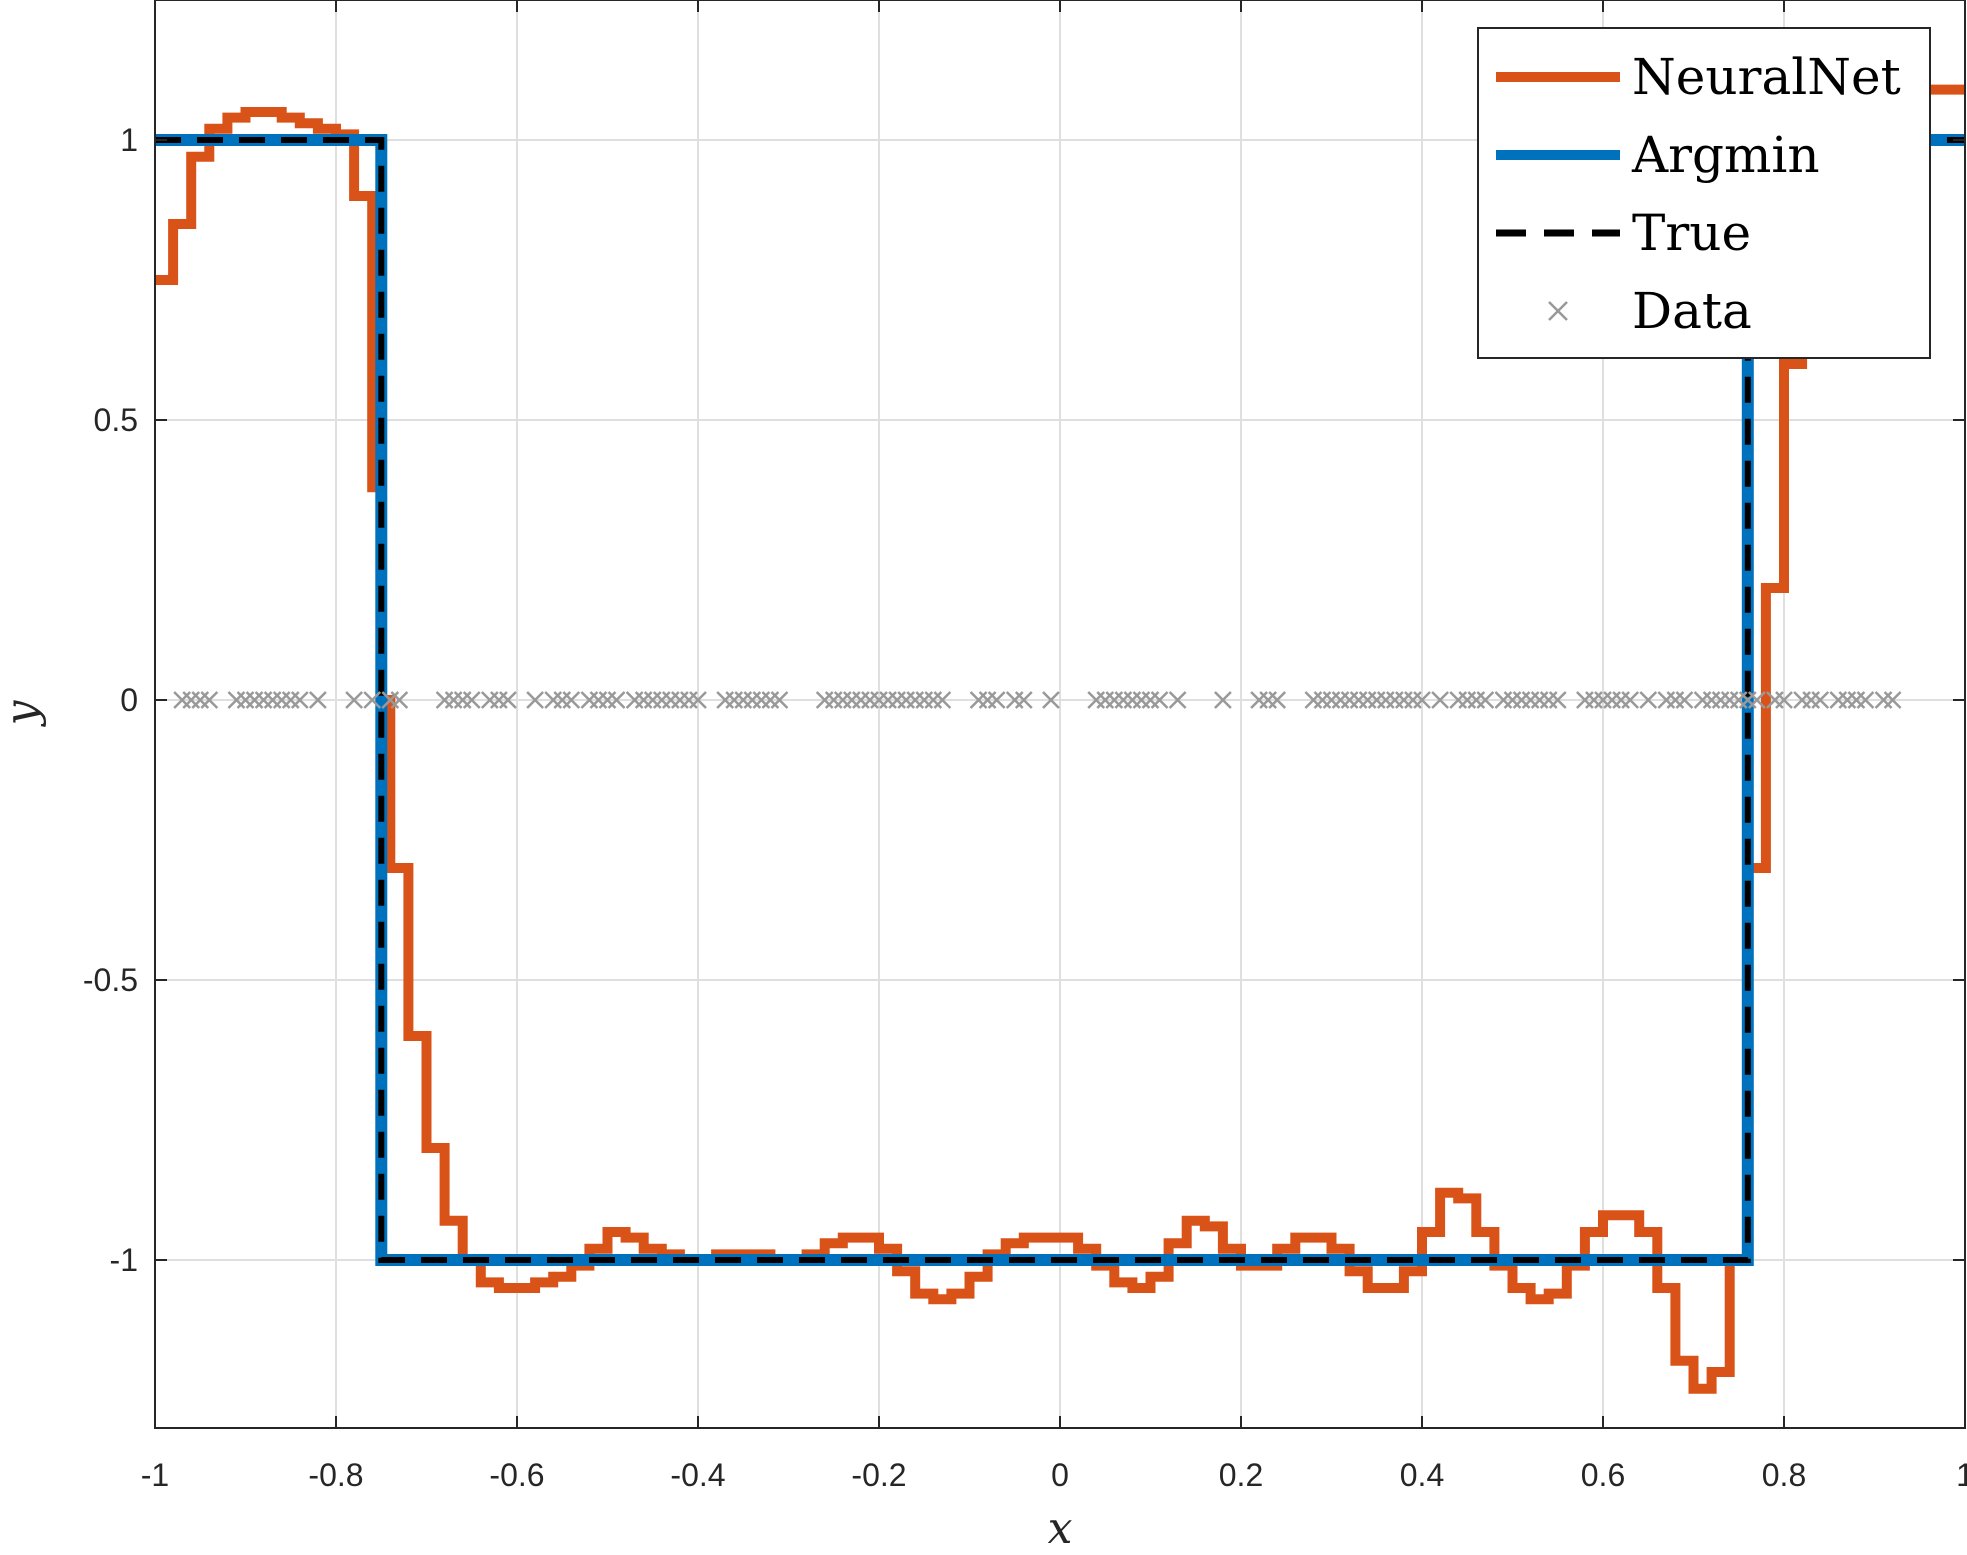  I want to click on legend-box, so click(1704, 193).